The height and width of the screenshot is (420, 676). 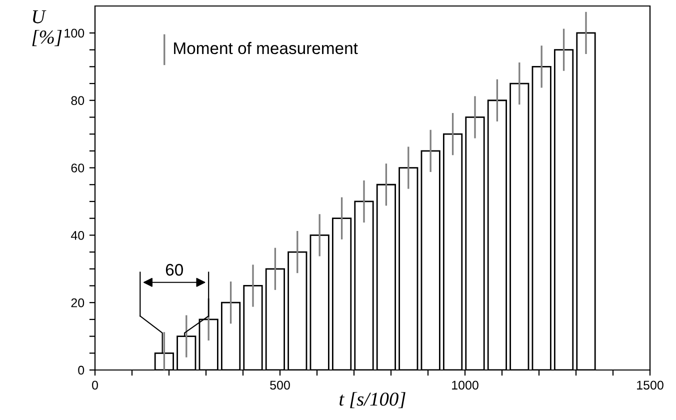 I want to click on y-tick-label: 20, so click(x=77, y=303).